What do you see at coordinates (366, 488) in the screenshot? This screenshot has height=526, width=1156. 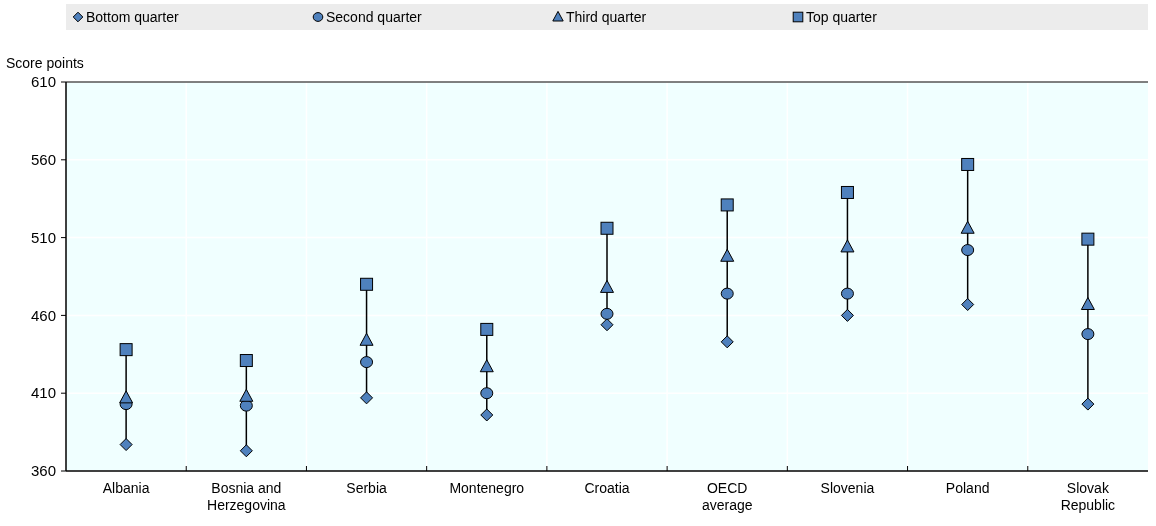 I see `x-tick-label: Serbia` at bounding box center [366, 488].